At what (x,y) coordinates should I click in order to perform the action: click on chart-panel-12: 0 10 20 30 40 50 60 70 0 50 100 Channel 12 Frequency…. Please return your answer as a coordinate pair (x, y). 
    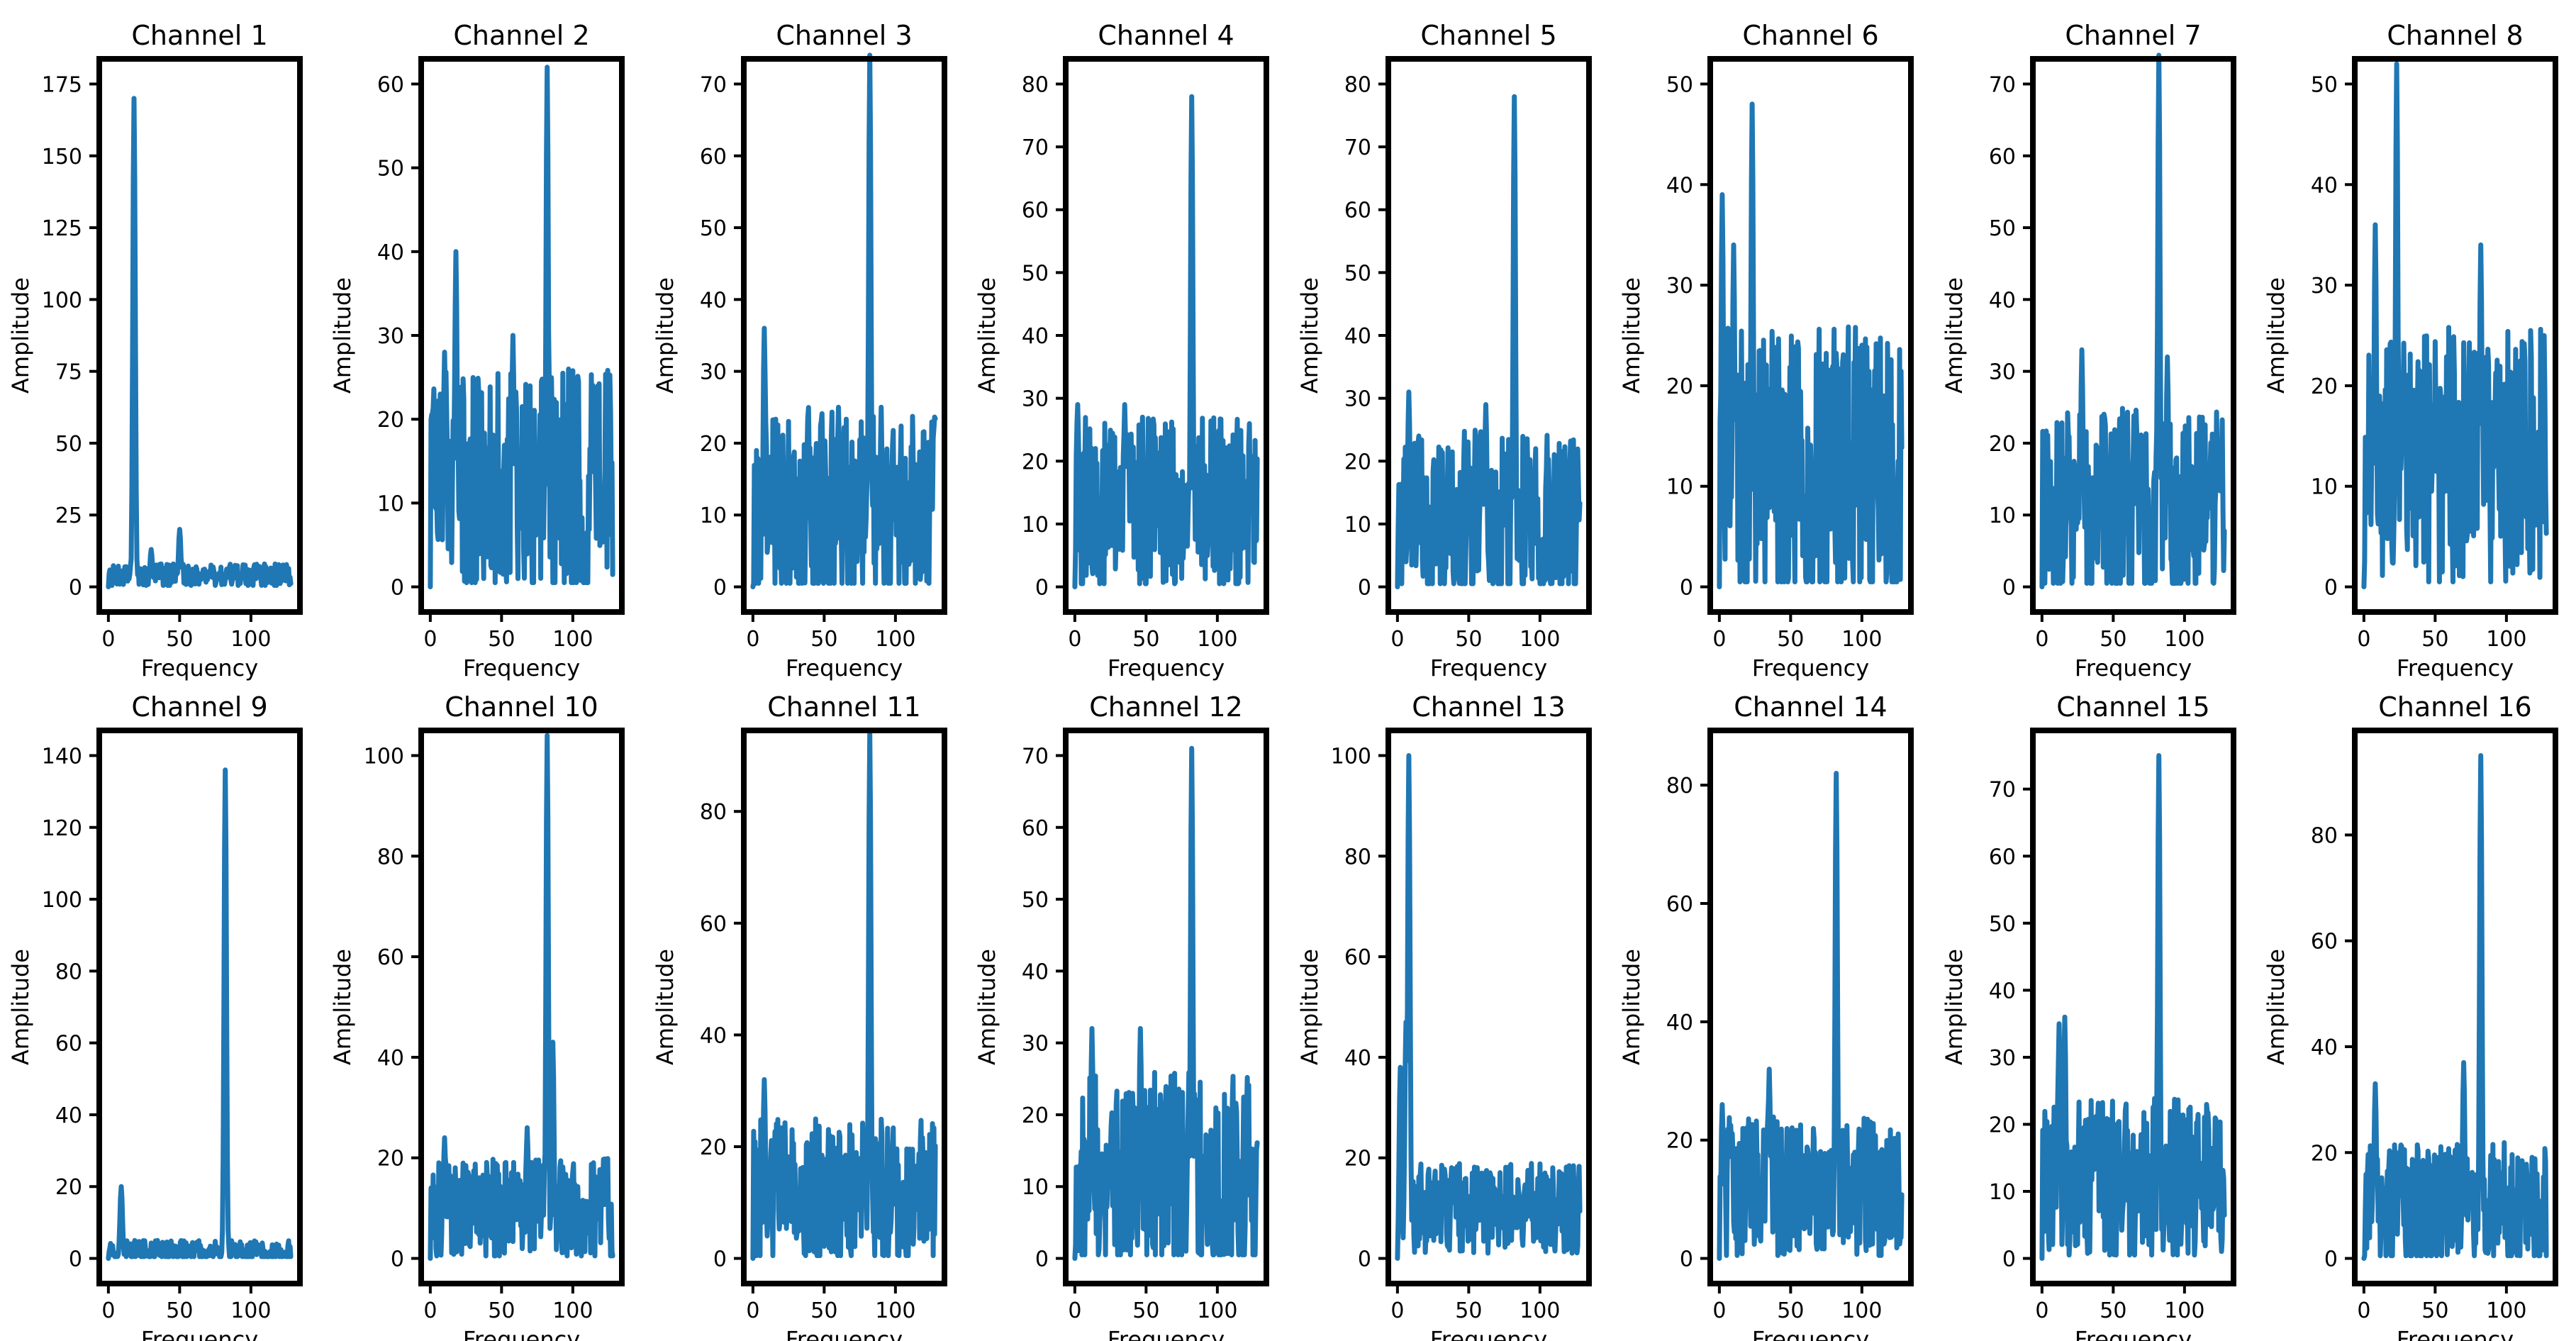
    Looking at the image, I should click on (1121, 1016).